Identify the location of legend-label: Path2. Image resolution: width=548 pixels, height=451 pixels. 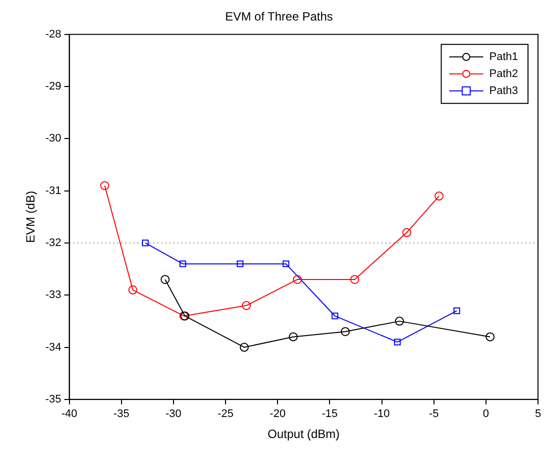
(503, 74).